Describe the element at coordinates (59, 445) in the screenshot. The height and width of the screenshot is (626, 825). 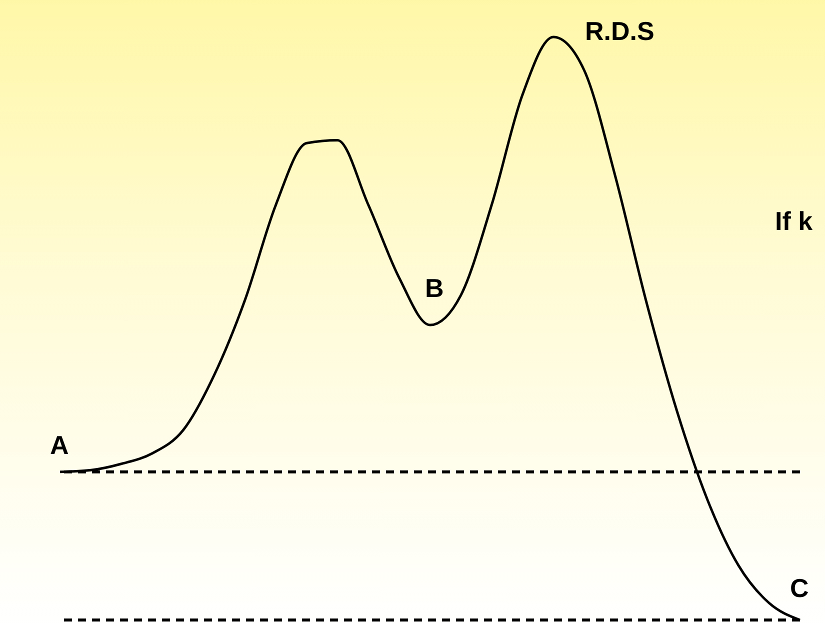
I see `annotation: A` at that location.